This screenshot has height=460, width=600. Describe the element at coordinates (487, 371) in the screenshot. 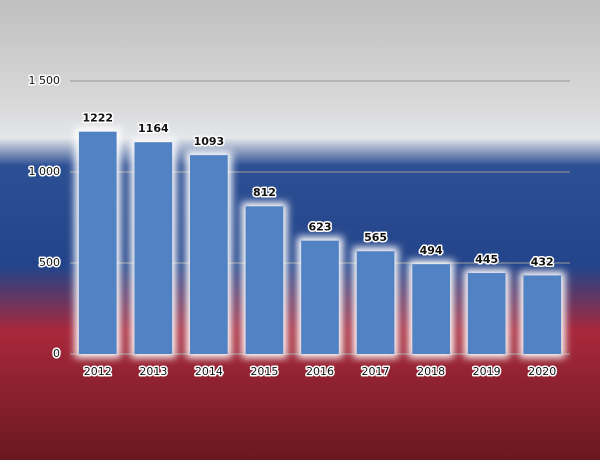

I see `x-tick-label: 2019` at that location.